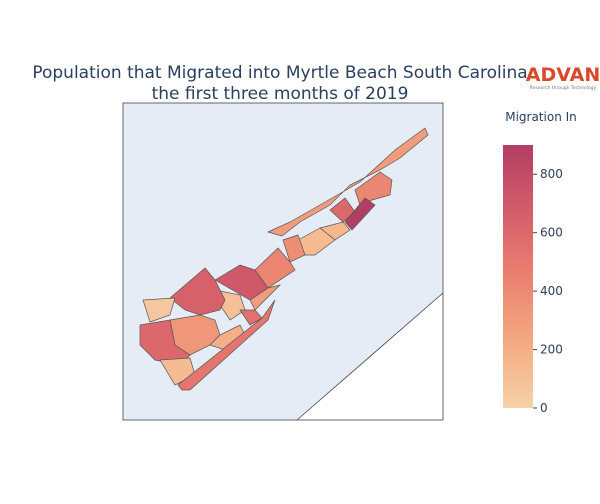 This screenshot has width=600, height=504. Describe the element at coordinates (551, 350) in the screenshot. I see `colorbar-tick-label: 200` at that location.